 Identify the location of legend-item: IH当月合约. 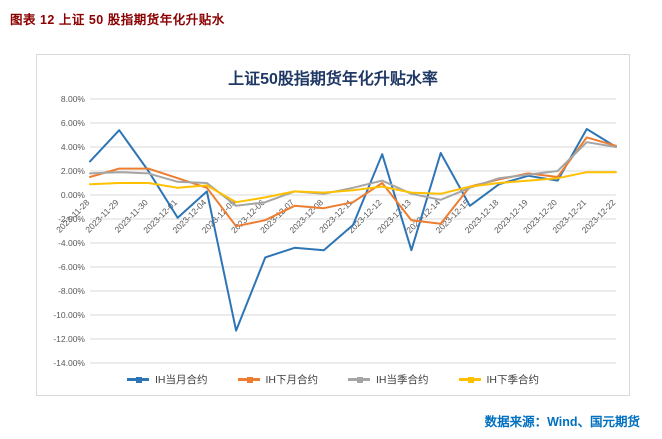
(167, 379).